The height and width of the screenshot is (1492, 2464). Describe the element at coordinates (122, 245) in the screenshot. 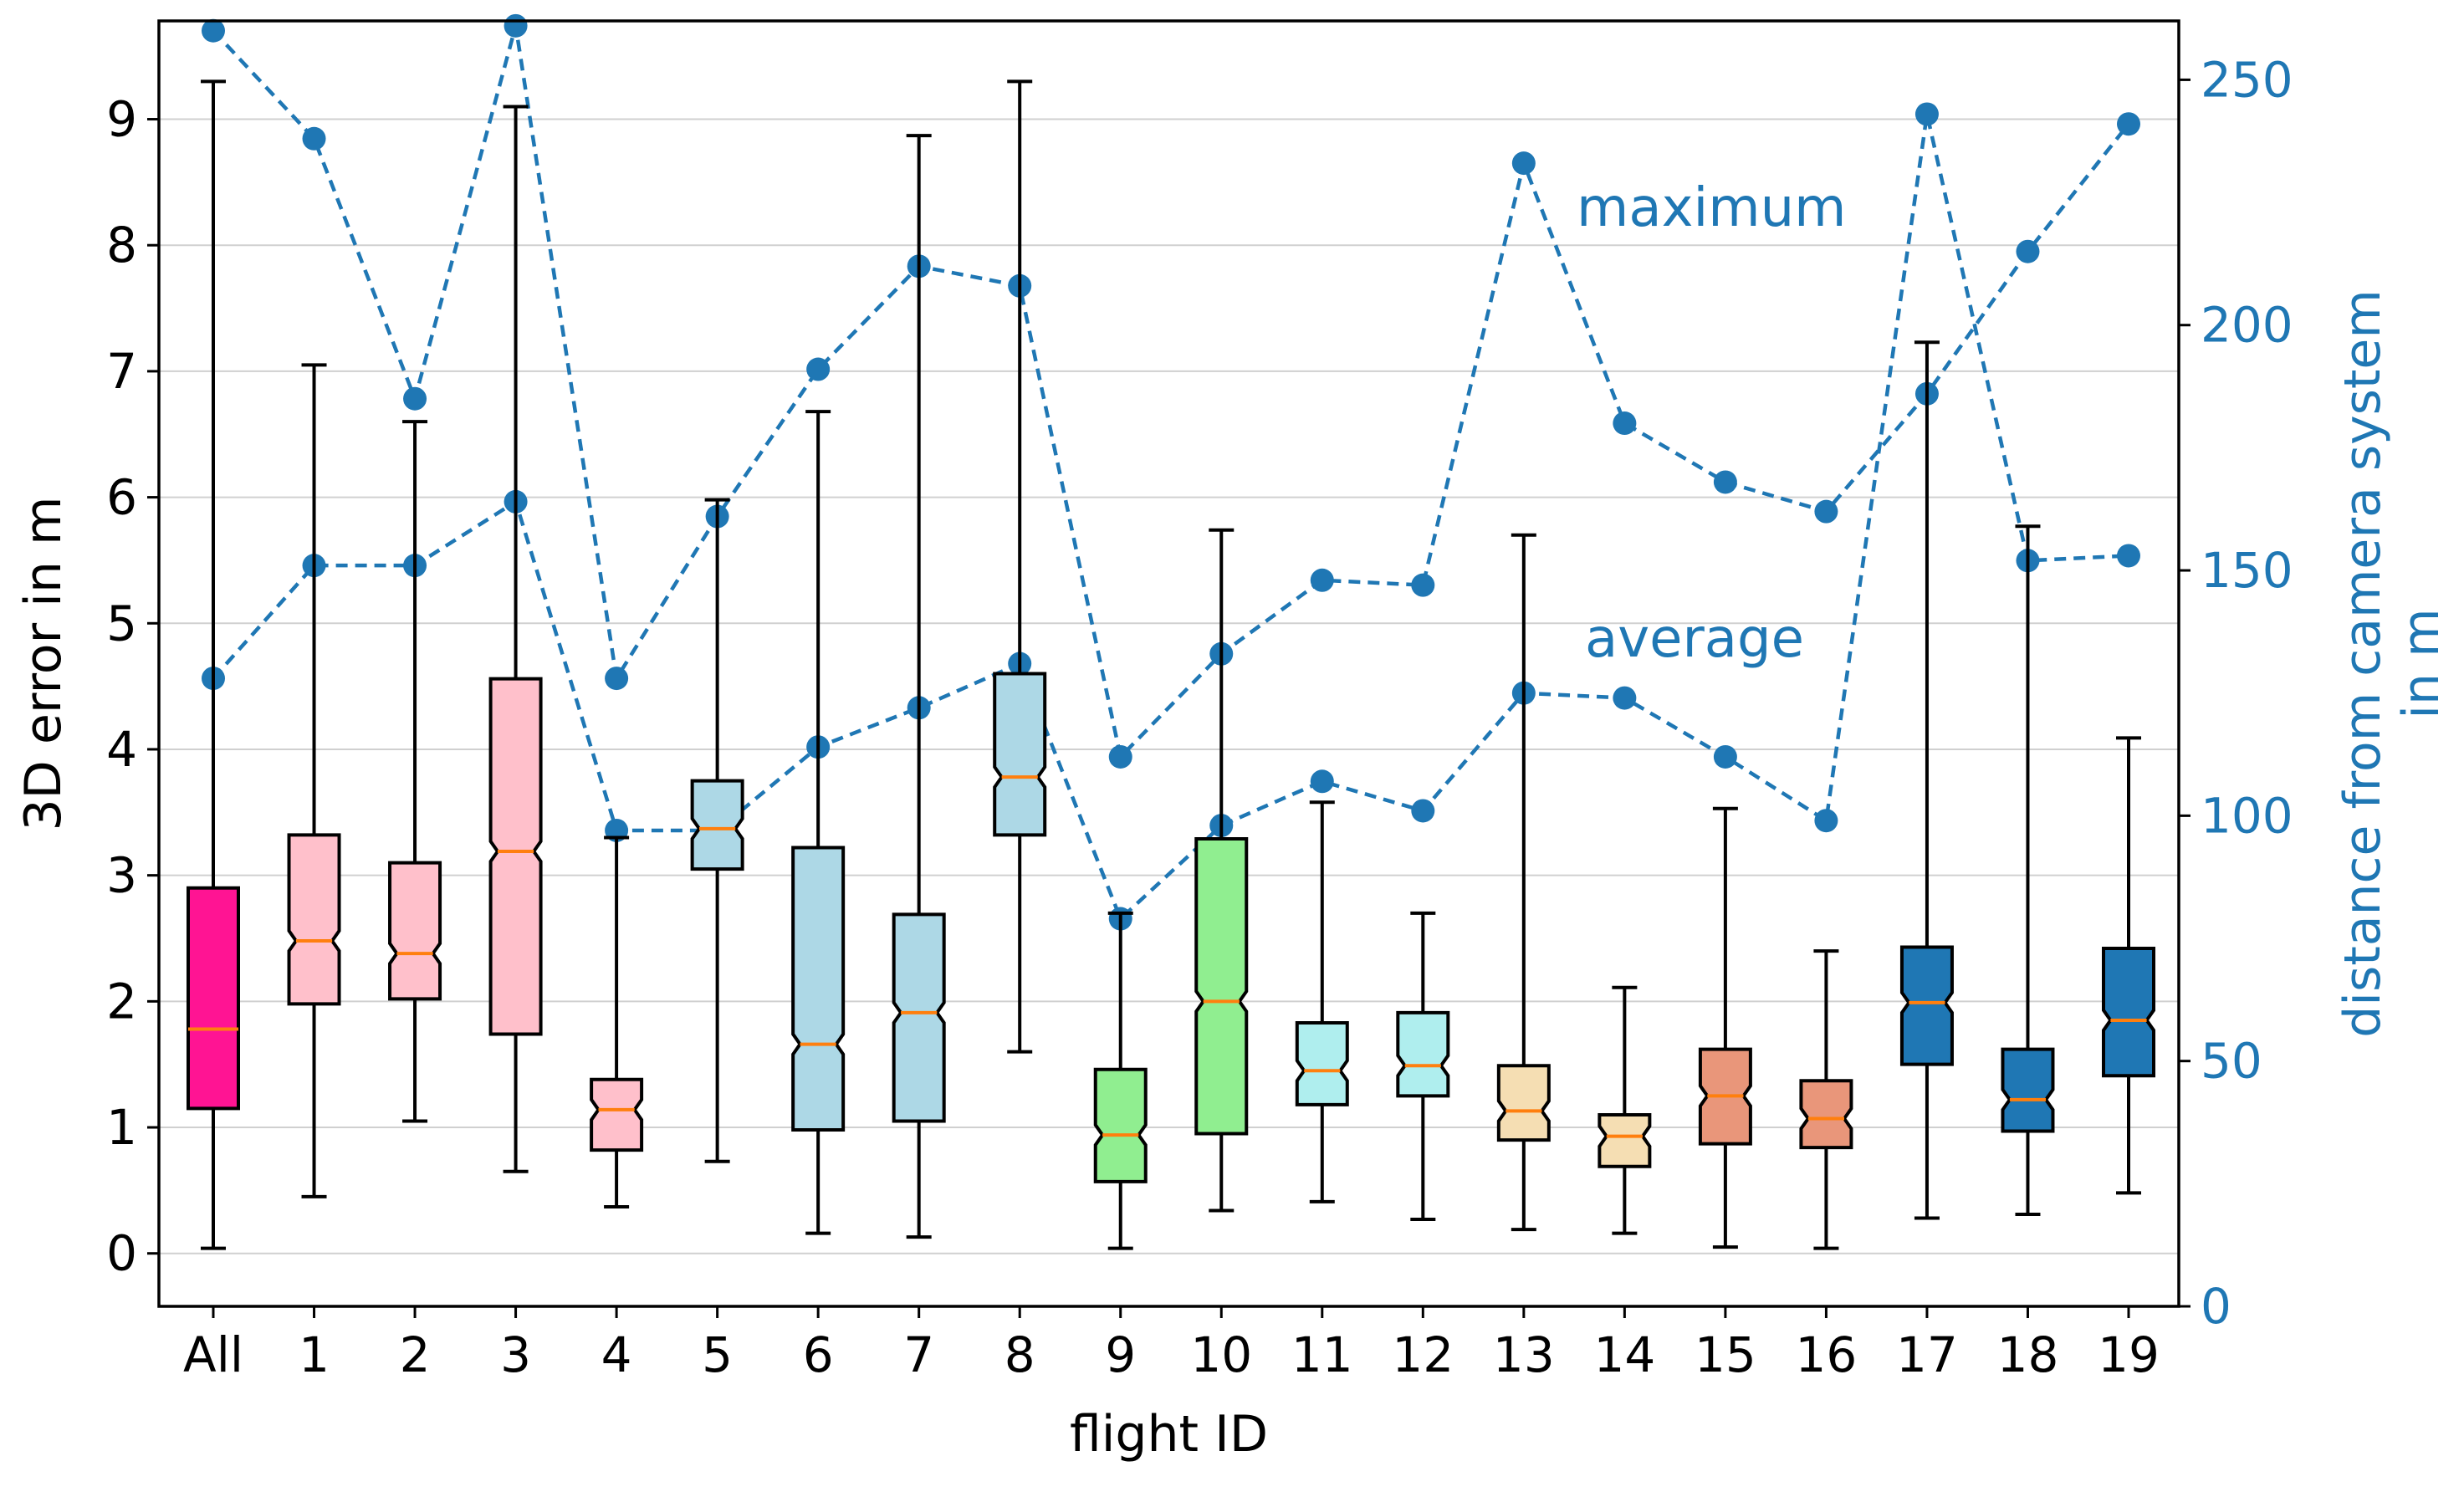

I see `y-tick-label: 8` at that location.